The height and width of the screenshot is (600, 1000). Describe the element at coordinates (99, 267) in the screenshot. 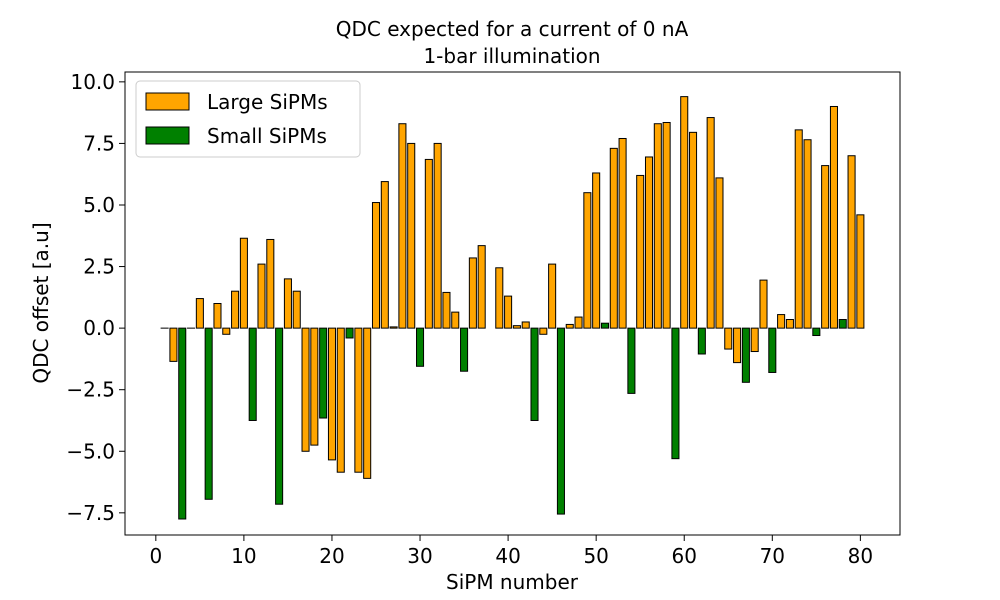

I see `y-tick-label-4: 2.5` at that location.